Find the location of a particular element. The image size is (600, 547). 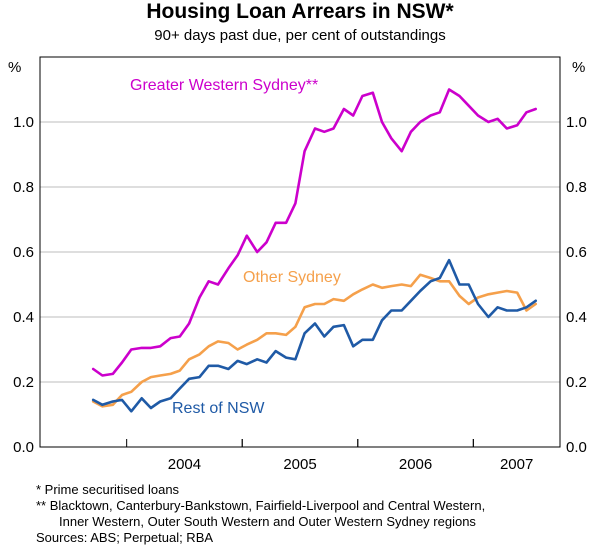

footnote-prime: * Prime securitised loans is located at coordinates (108, 489).